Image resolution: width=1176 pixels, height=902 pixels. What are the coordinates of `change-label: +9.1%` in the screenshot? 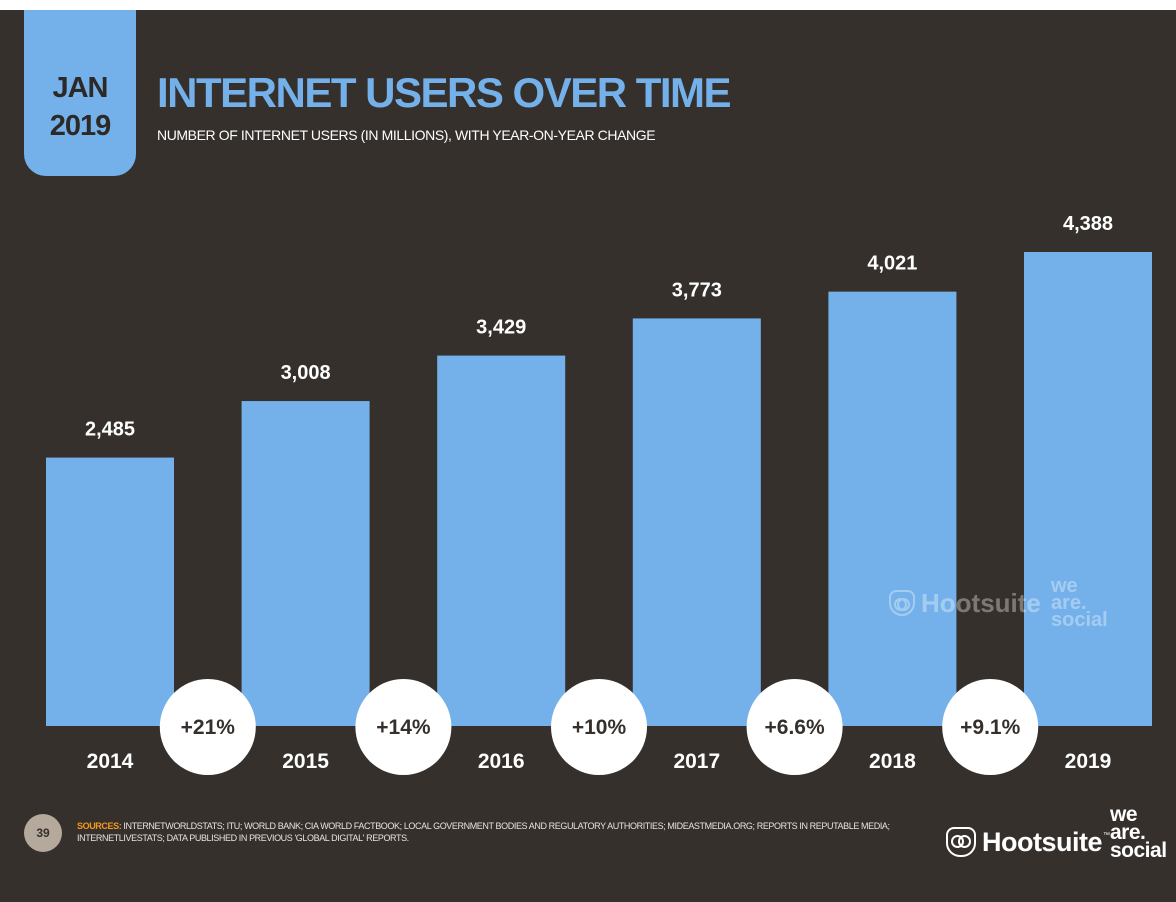 It's located at (990, 727).